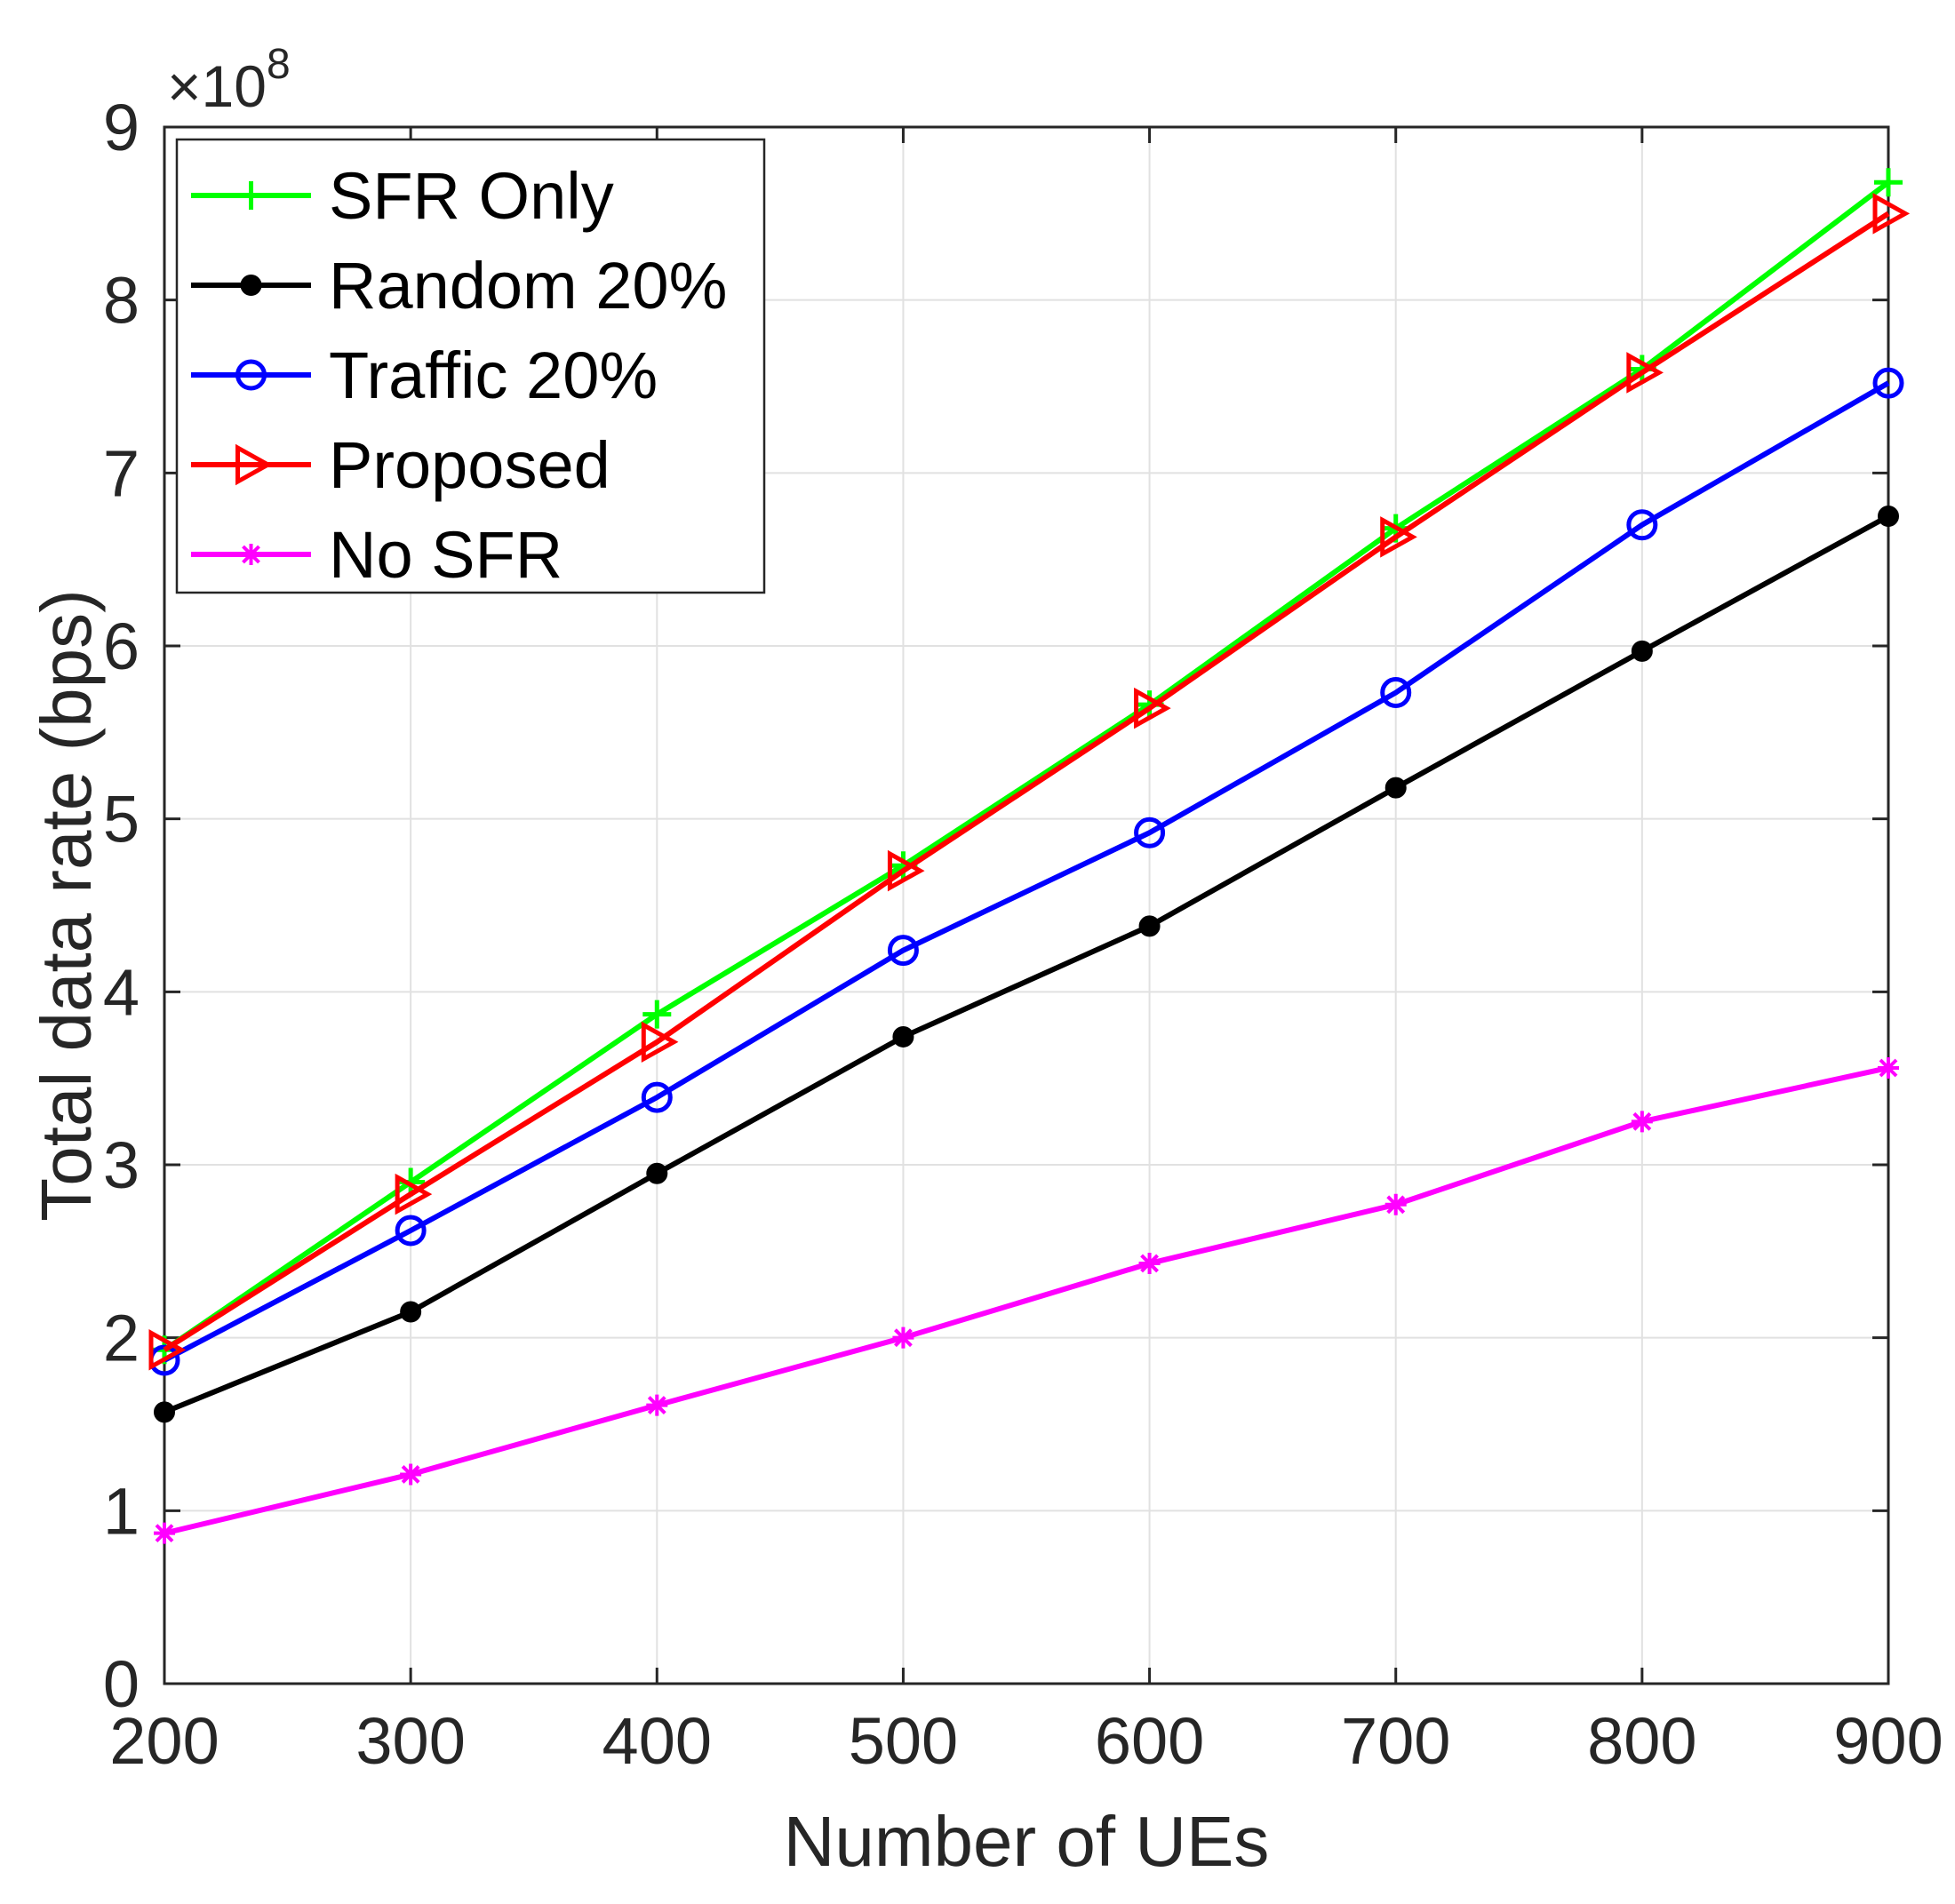 This screenshot has height=1904, width=1955. I want to click on legend-label: Traffic 20%, so click(494, 375).